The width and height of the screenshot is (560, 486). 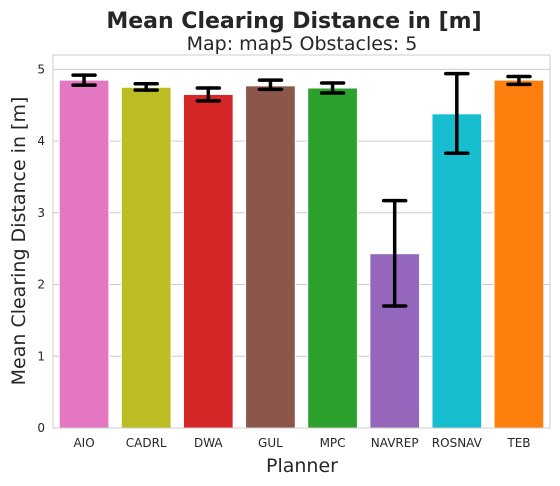 I want to click on y-tick-label: 1, so click(x=41, y=356).